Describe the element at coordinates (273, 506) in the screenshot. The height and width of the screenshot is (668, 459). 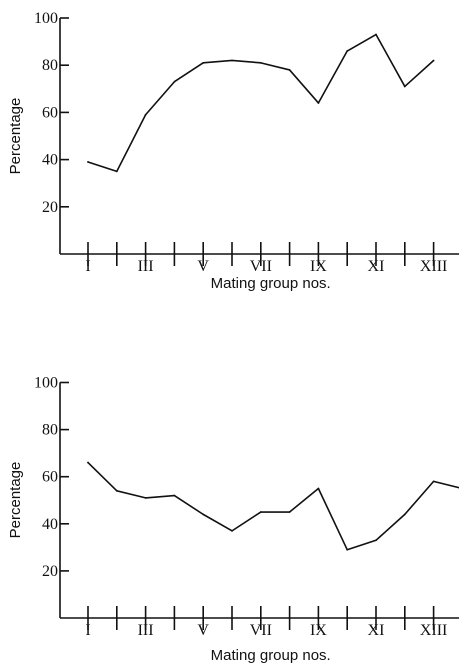
I see `series-line` at that location.